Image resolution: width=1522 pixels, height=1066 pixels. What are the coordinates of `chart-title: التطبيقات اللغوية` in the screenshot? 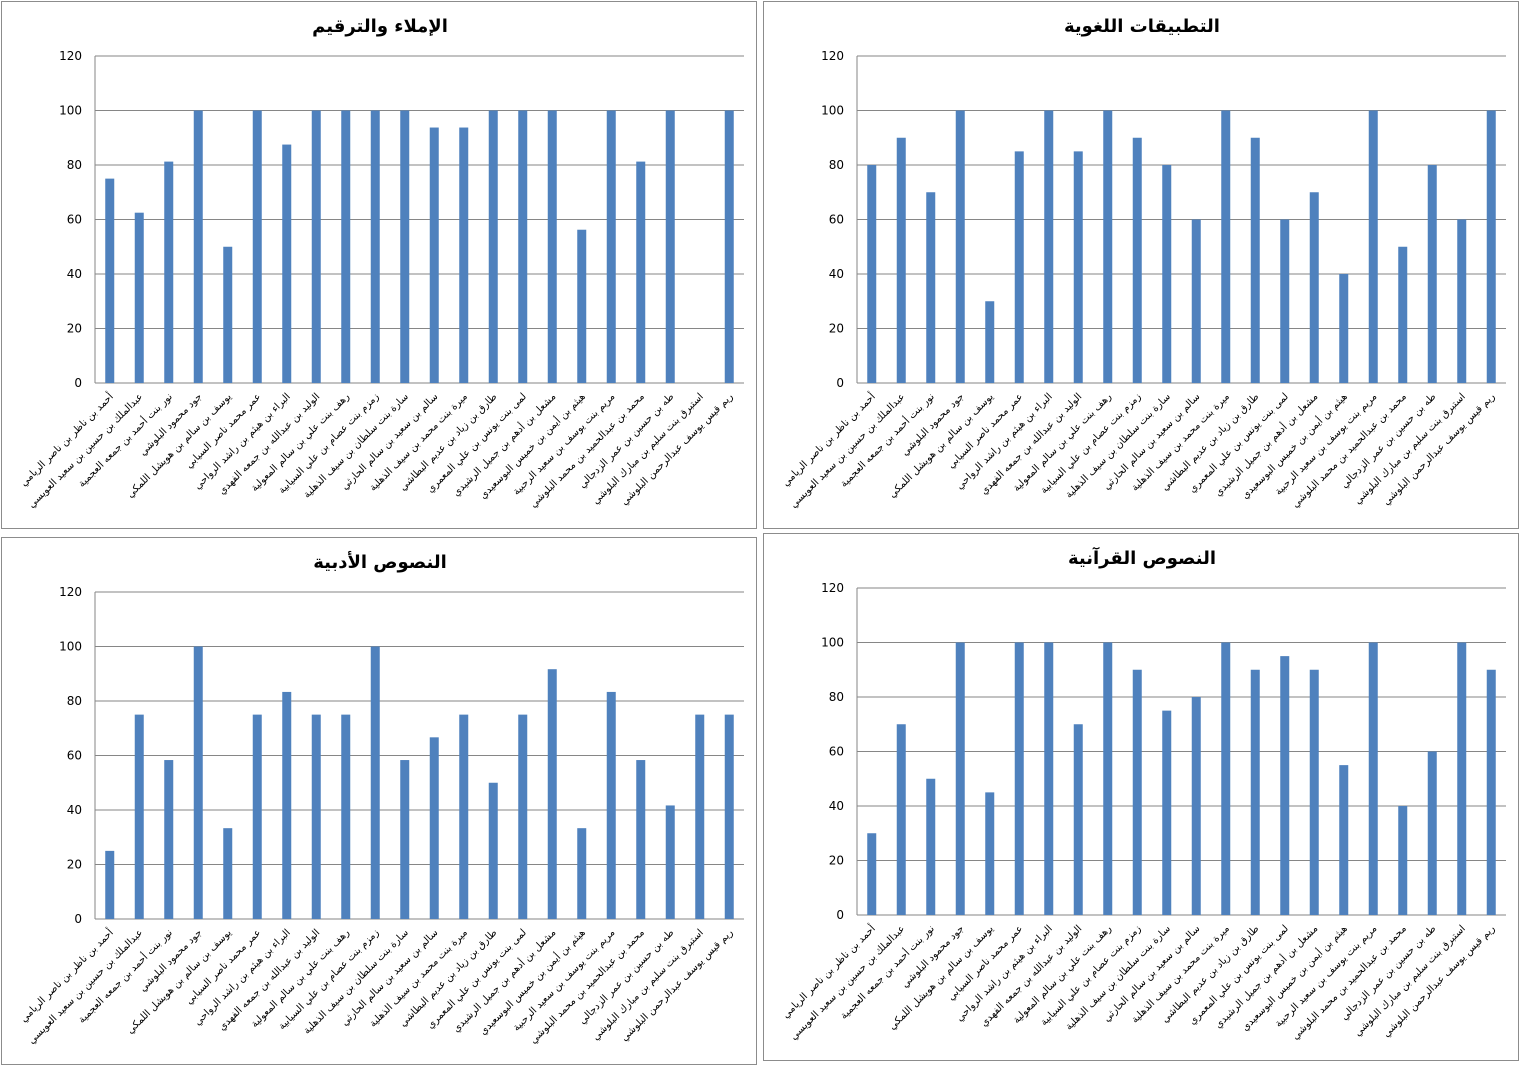 It's located at (1142, 26).